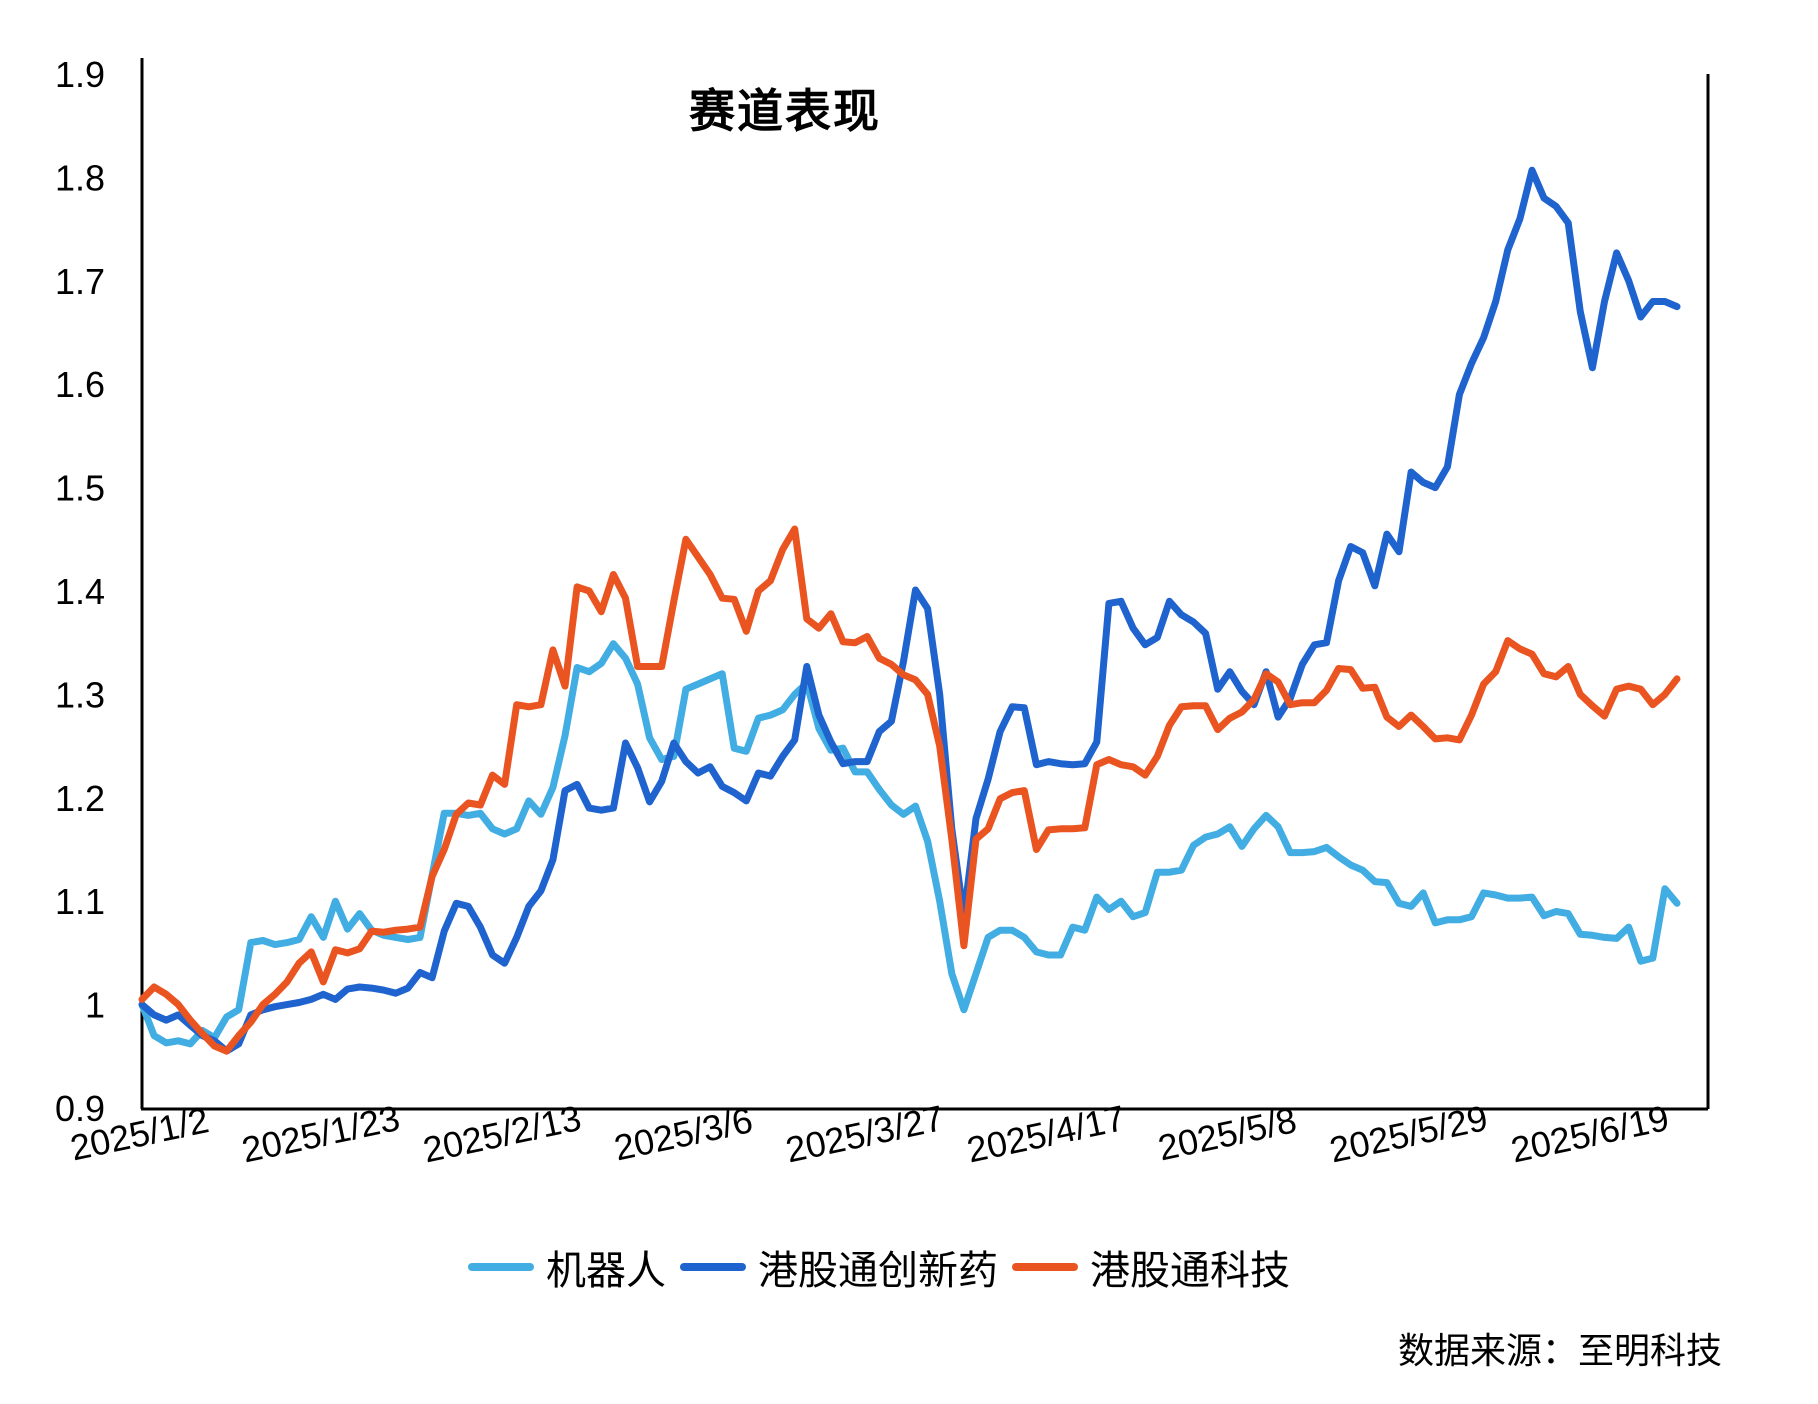  I want to click on legend-item-pharma: 港股通创新药, so click(839, 1267).